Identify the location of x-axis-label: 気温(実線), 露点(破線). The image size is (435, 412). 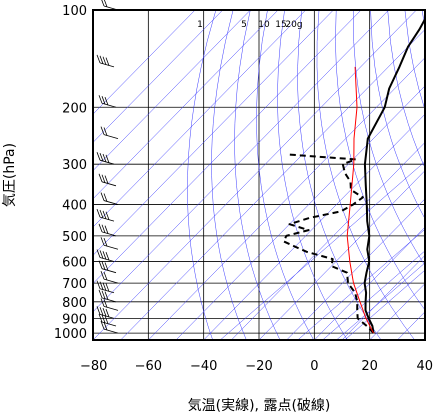
(259, 405).